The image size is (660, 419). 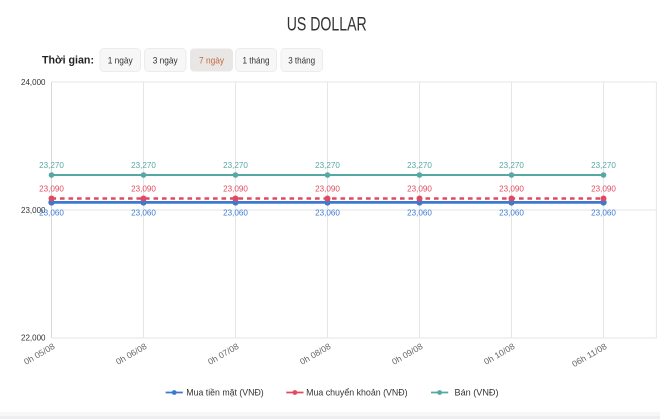 What do you see at coordinates (68, 61) in the screenshot?
I see `svg-text: Thời gian:` at bounding box center [68, 61].